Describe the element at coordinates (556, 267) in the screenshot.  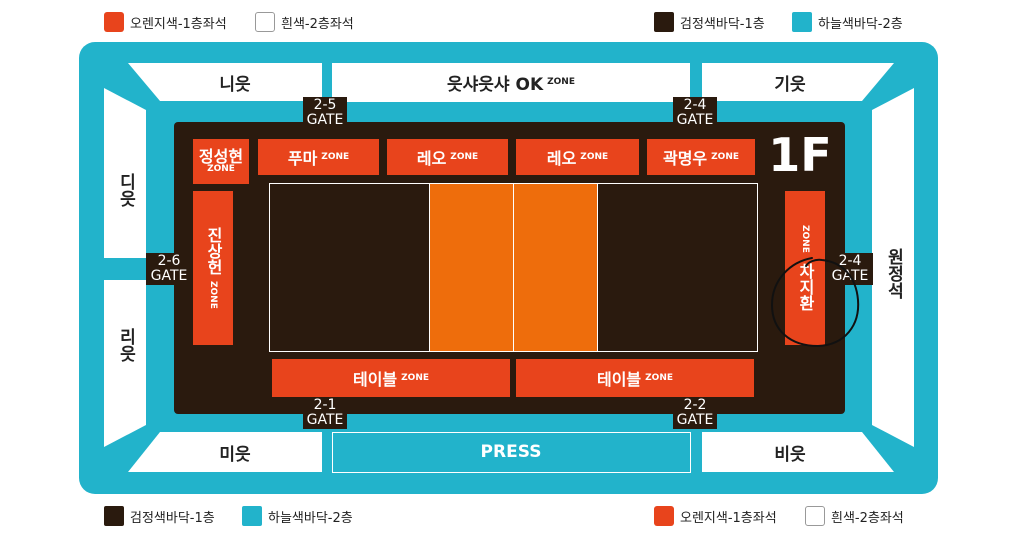
I see `court-right-front` at that location.